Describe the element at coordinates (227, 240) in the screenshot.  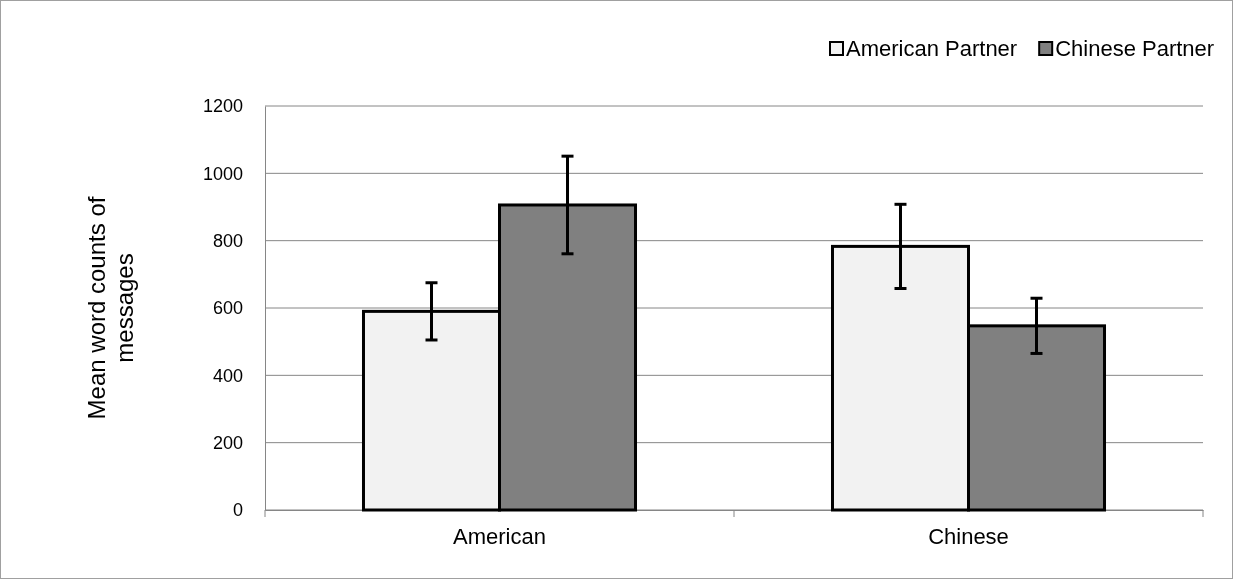
I see `y-tick-label: 800` at that location.